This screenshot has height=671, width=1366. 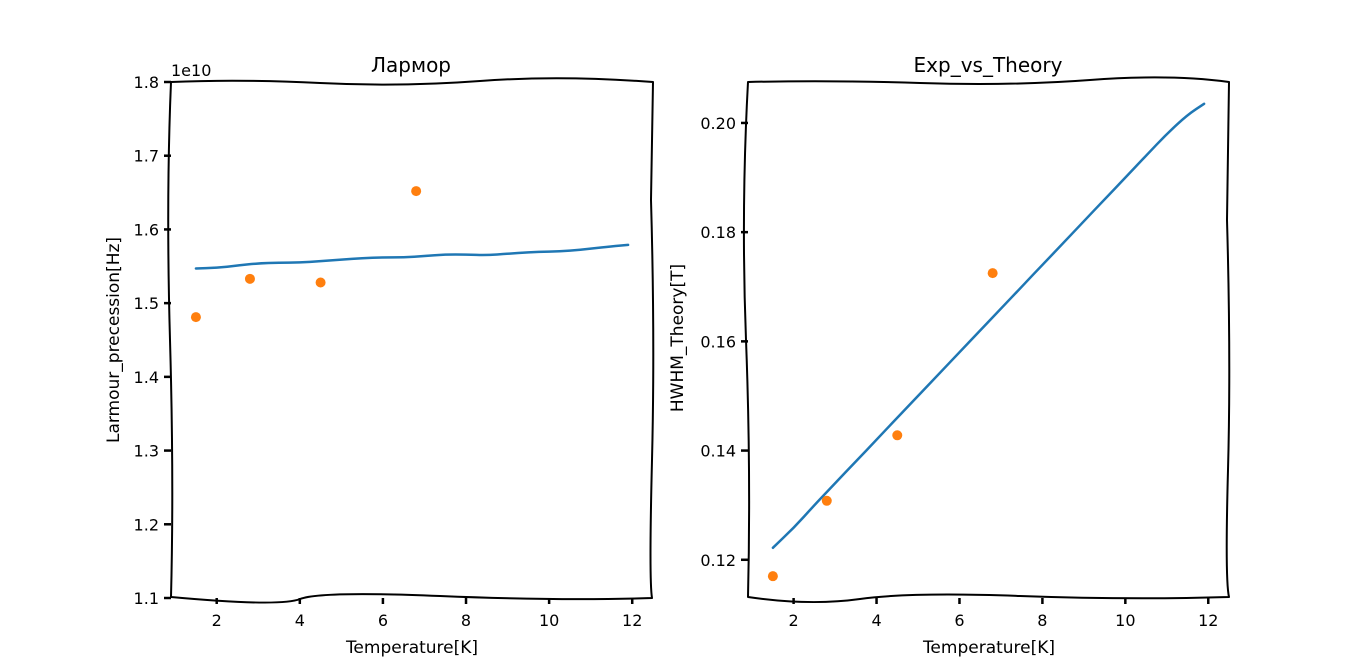 What do you see at coordinates (146, 598) in the screenshot?
I see `y-tick-label: 1.1` at bounding box center [146, 598].